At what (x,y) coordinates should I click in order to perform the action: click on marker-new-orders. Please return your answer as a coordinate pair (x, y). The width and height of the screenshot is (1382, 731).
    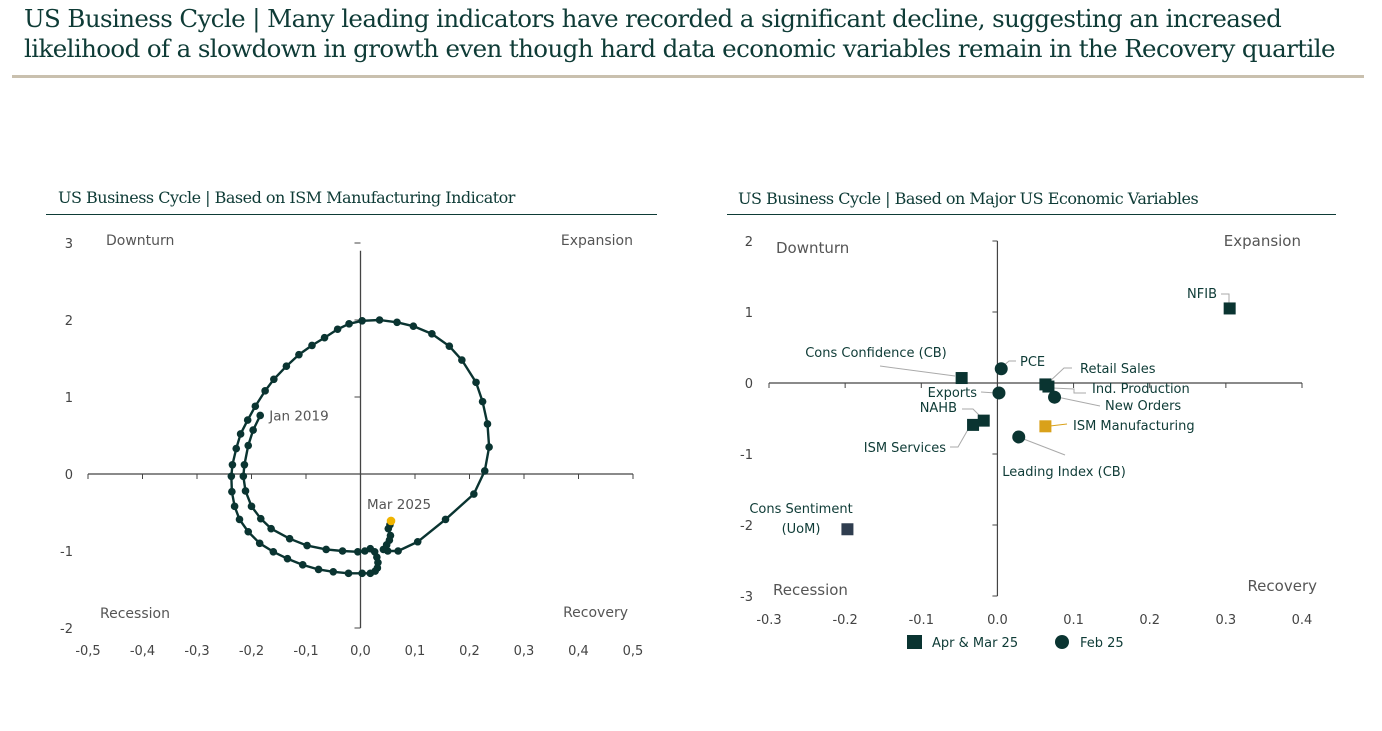
    Looking at the image, I should click on (1055, 397).